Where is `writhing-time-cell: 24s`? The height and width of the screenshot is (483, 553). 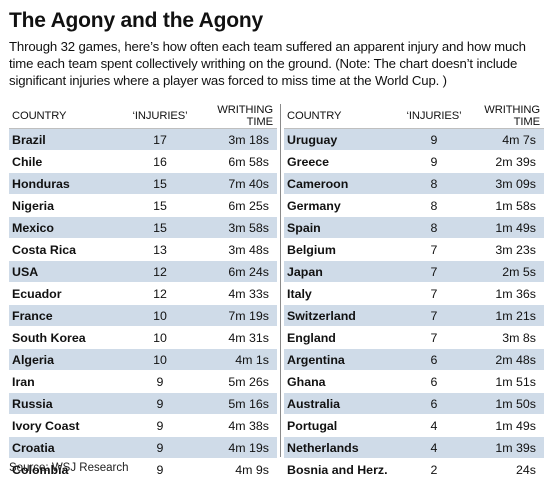 writhing-time-cell: 24s is located at coordinates (506, 469).